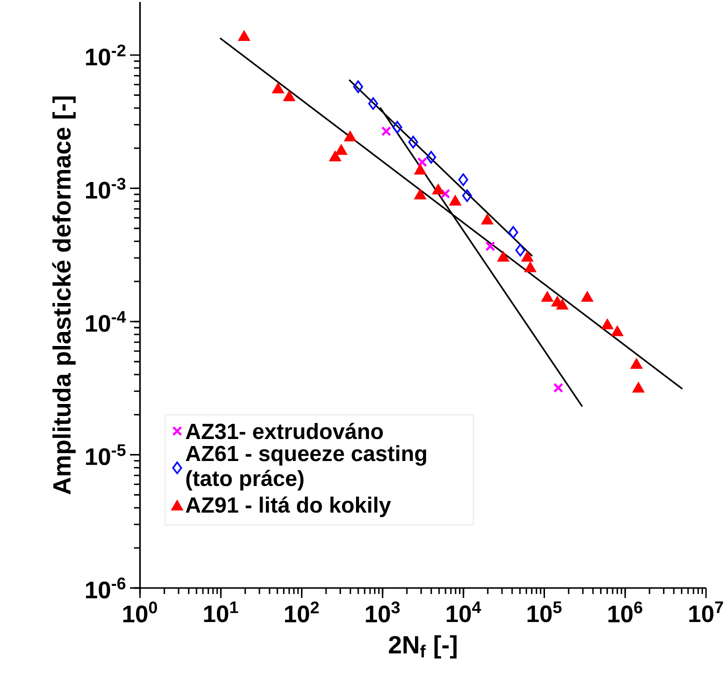  Describe the element at coordinates (288, 507) in the screenshot. I see `legend-label: AZ91 - litá do kokily` at that location.